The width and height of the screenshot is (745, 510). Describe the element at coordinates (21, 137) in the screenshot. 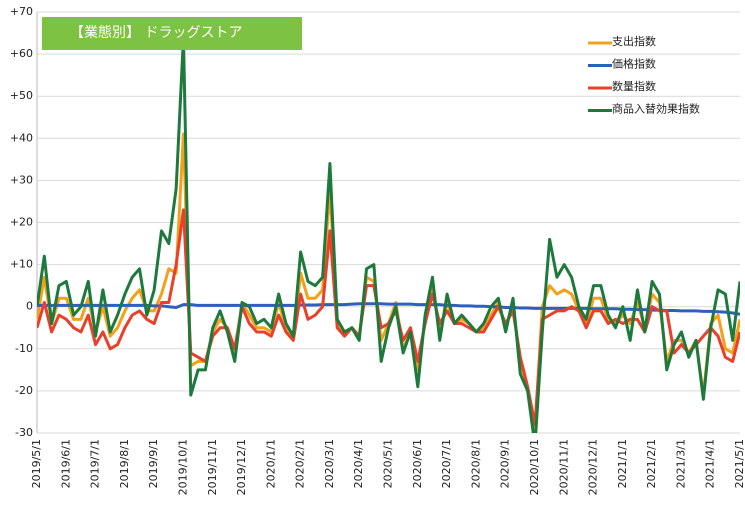

I see `y-tick-label: +40` at that location.